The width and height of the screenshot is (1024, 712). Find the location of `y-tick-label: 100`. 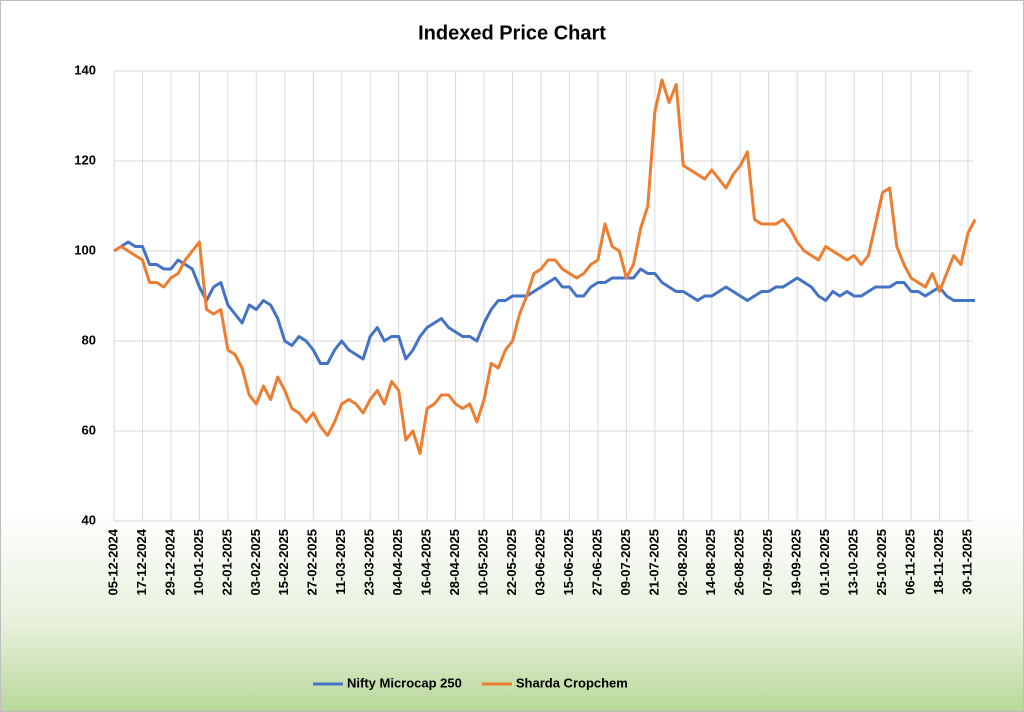

y-tick-label: 100 is located at coordinates (85, 249).